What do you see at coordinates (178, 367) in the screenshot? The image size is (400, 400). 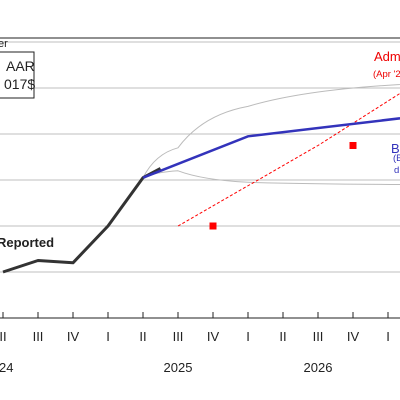 I see `year-label: 2025` at bounding box center [178, 367].